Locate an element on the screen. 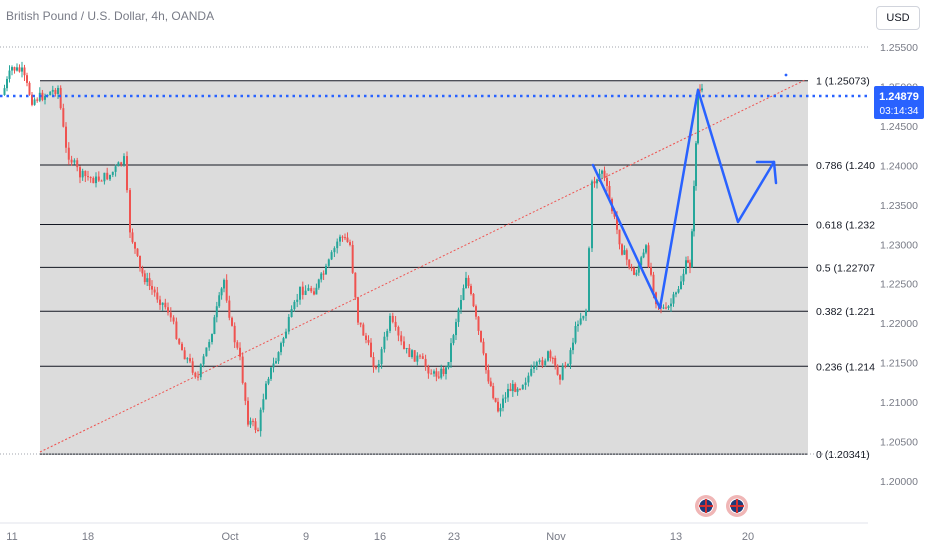 This screenshot has width=932, height=550. time-axis-tick: 13 is located at coordinates (676, 537).